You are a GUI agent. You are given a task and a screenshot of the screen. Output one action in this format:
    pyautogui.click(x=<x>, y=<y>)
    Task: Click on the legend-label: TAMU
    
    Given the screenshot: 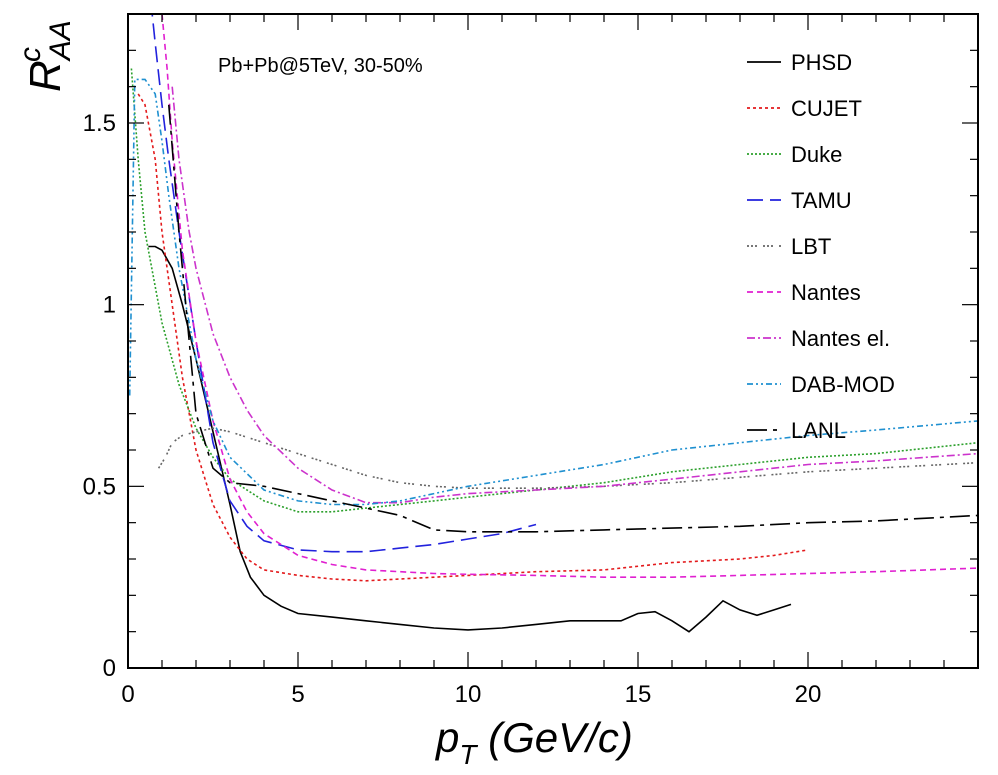 What is the action you would take?
    pyautogui.click(x=821, y=200)
    